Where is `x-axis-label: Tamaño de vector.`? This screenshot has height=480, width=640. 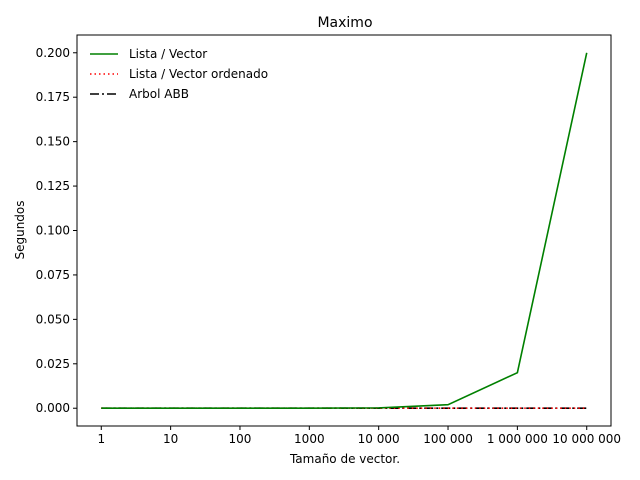 x-axis-label: Tamaño de vector. is located at coordinates (344, 459).